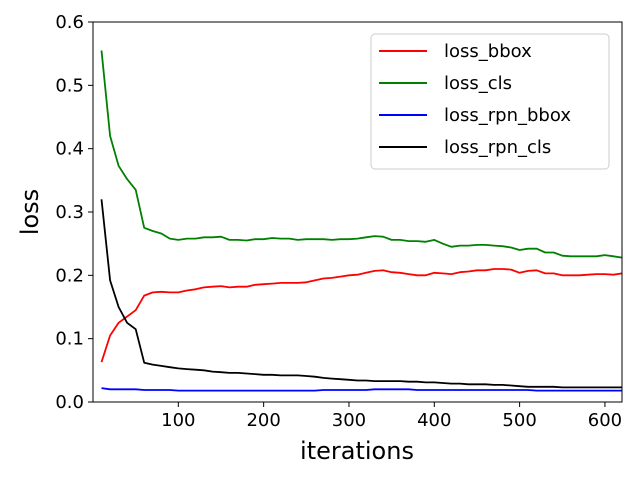 Image resolution: width=640 pixels, height=480 pixels. I want to click on y-tick-label: 0.3, so click(69, 212).